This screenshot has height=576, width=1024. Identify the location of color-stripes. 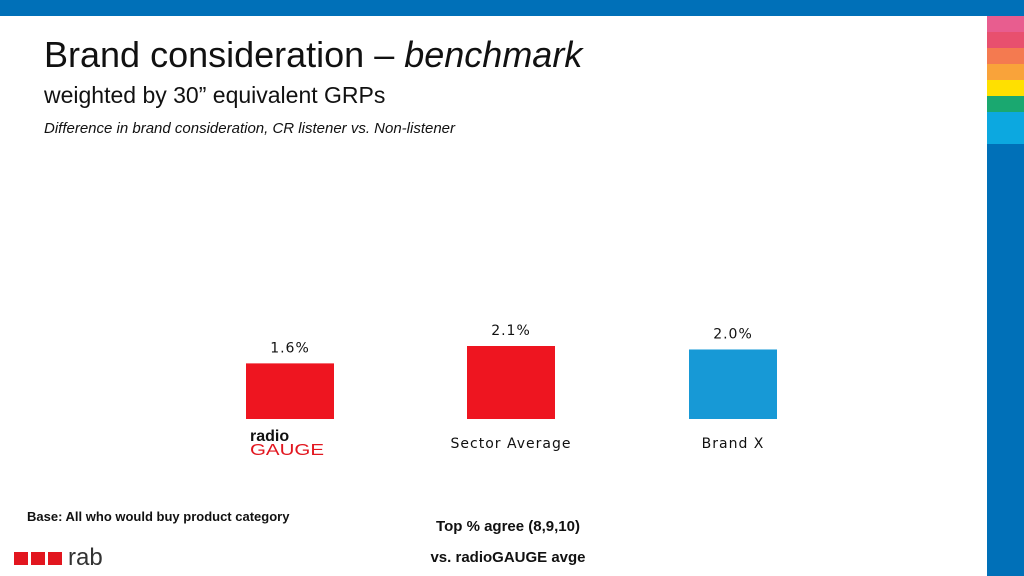
(1005, 80).